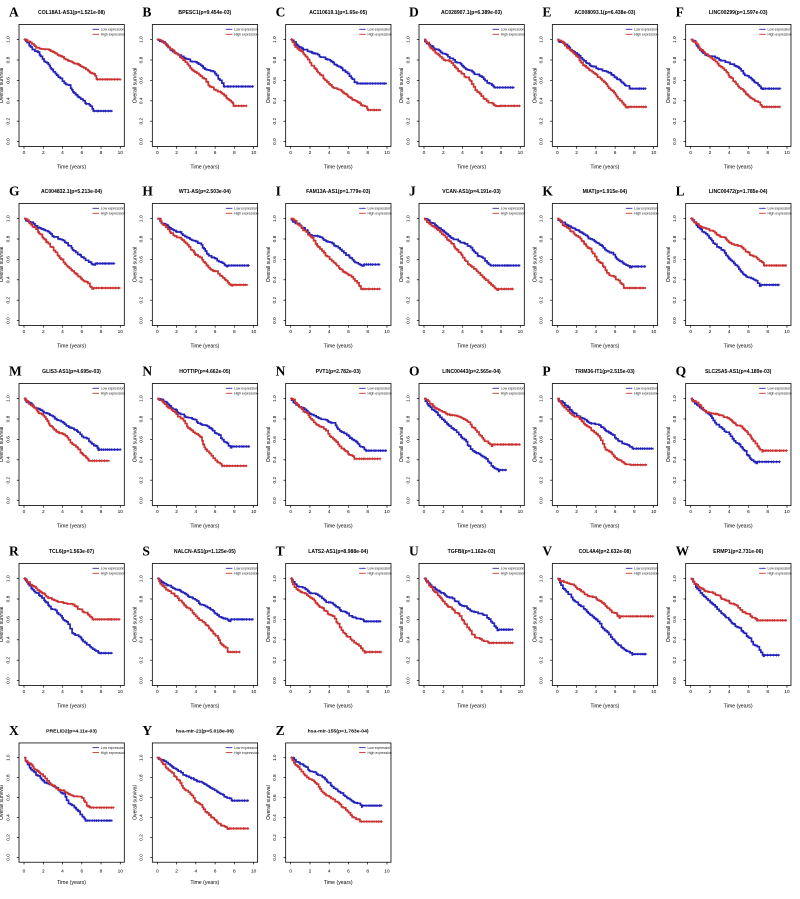 Image resolution: width=800 pixels, height=899 pixels. Describe the element at coordinates (281, 12) in the screenshot. I see `svg-text: C` at that location.